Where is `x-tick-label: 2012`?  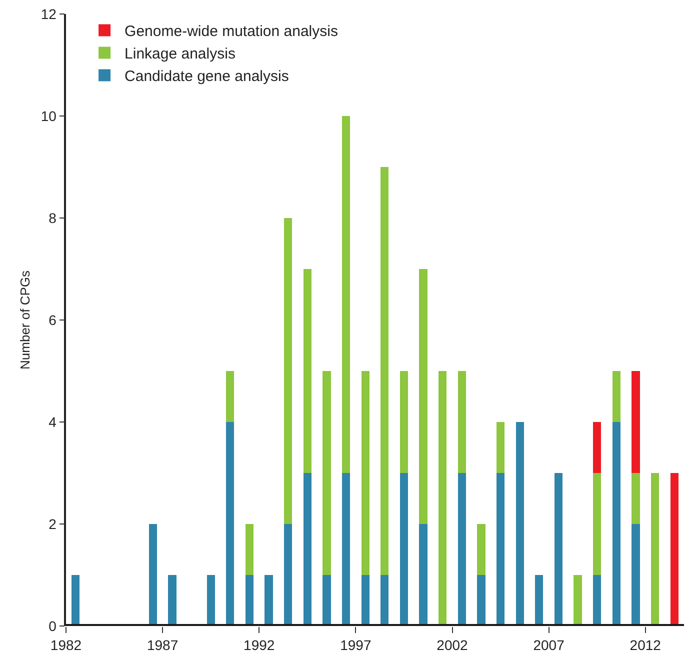
x-tick-label: 2012 is located at coordinates (646, 644).